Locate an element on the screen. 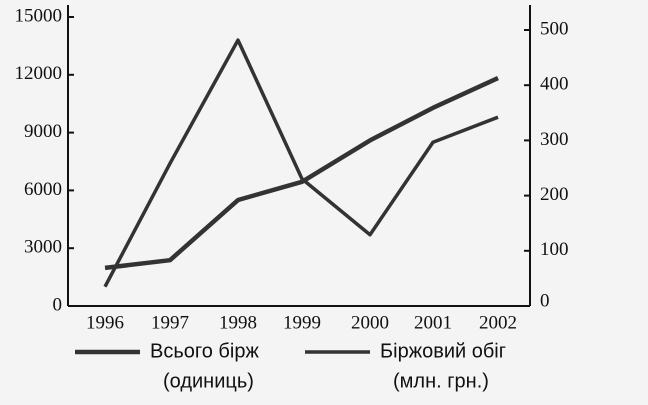 This screenshot has height=405, width=648. y2-tick-label: 500 is located at coordinates (554, 28).